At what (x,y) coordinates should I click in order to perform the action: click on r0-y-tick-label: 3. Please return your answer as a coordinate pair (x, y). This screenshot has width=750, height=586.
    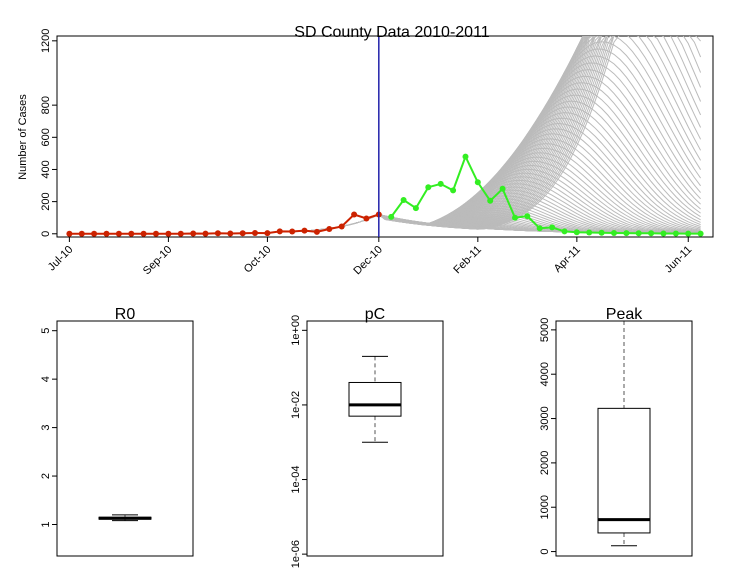
    Looking at the image, I should click on (46, 428).